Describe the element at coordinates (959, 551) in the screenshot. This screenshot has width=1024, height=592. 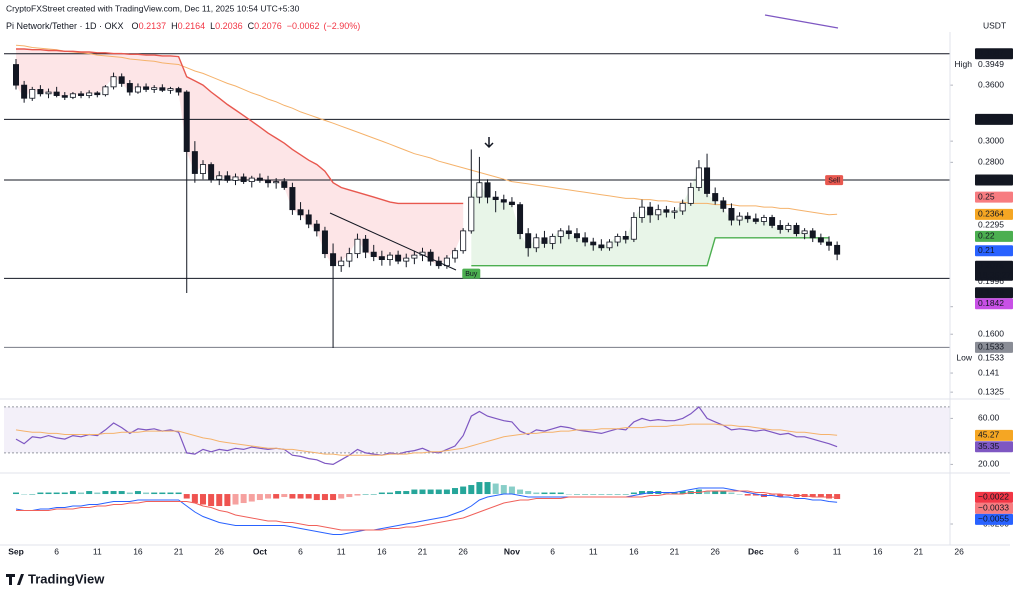
I see `x-tick-label: 26` at that location.